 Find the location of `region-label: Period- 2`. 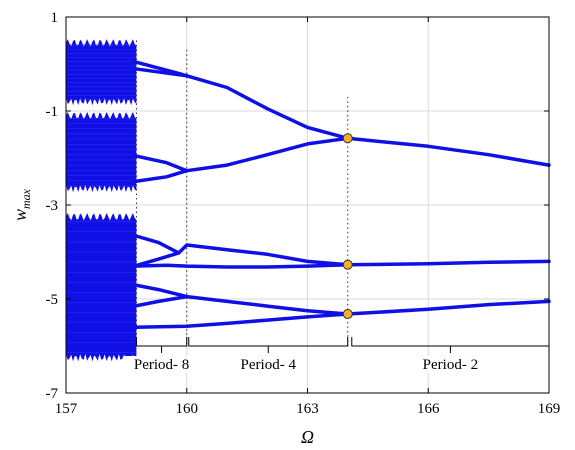

region-label: Period- 2 is located at coordinates (450, 365).